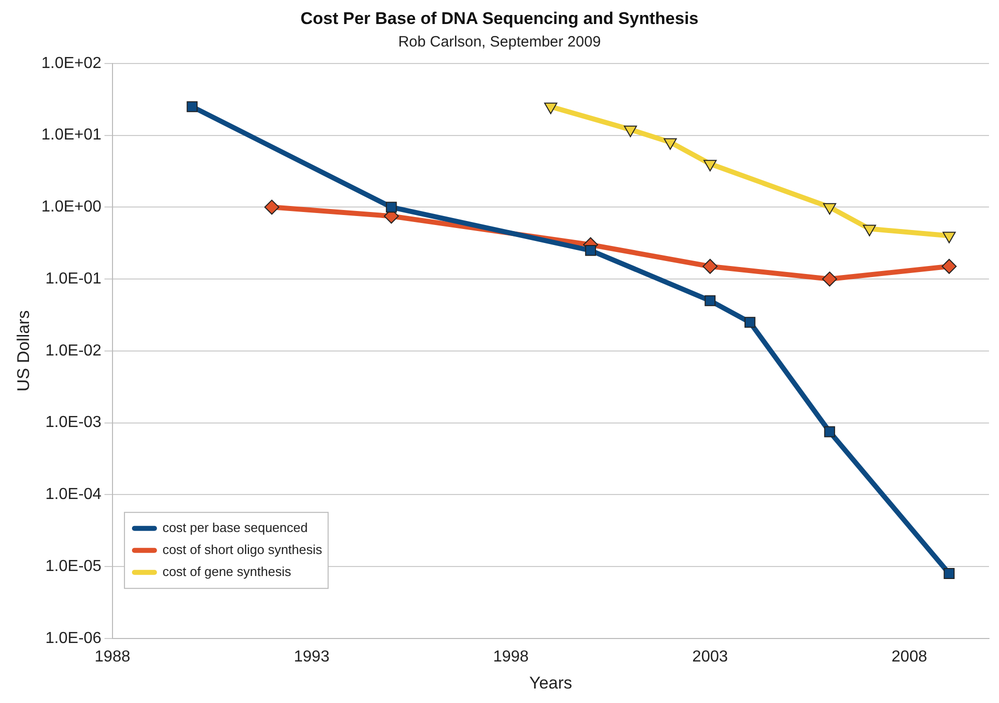 The image size is (999, 703). What do you see at coordinates (312, 657) in the screenshot?
I see `x-tick-label: 1993` at bounding box center [312, 657].